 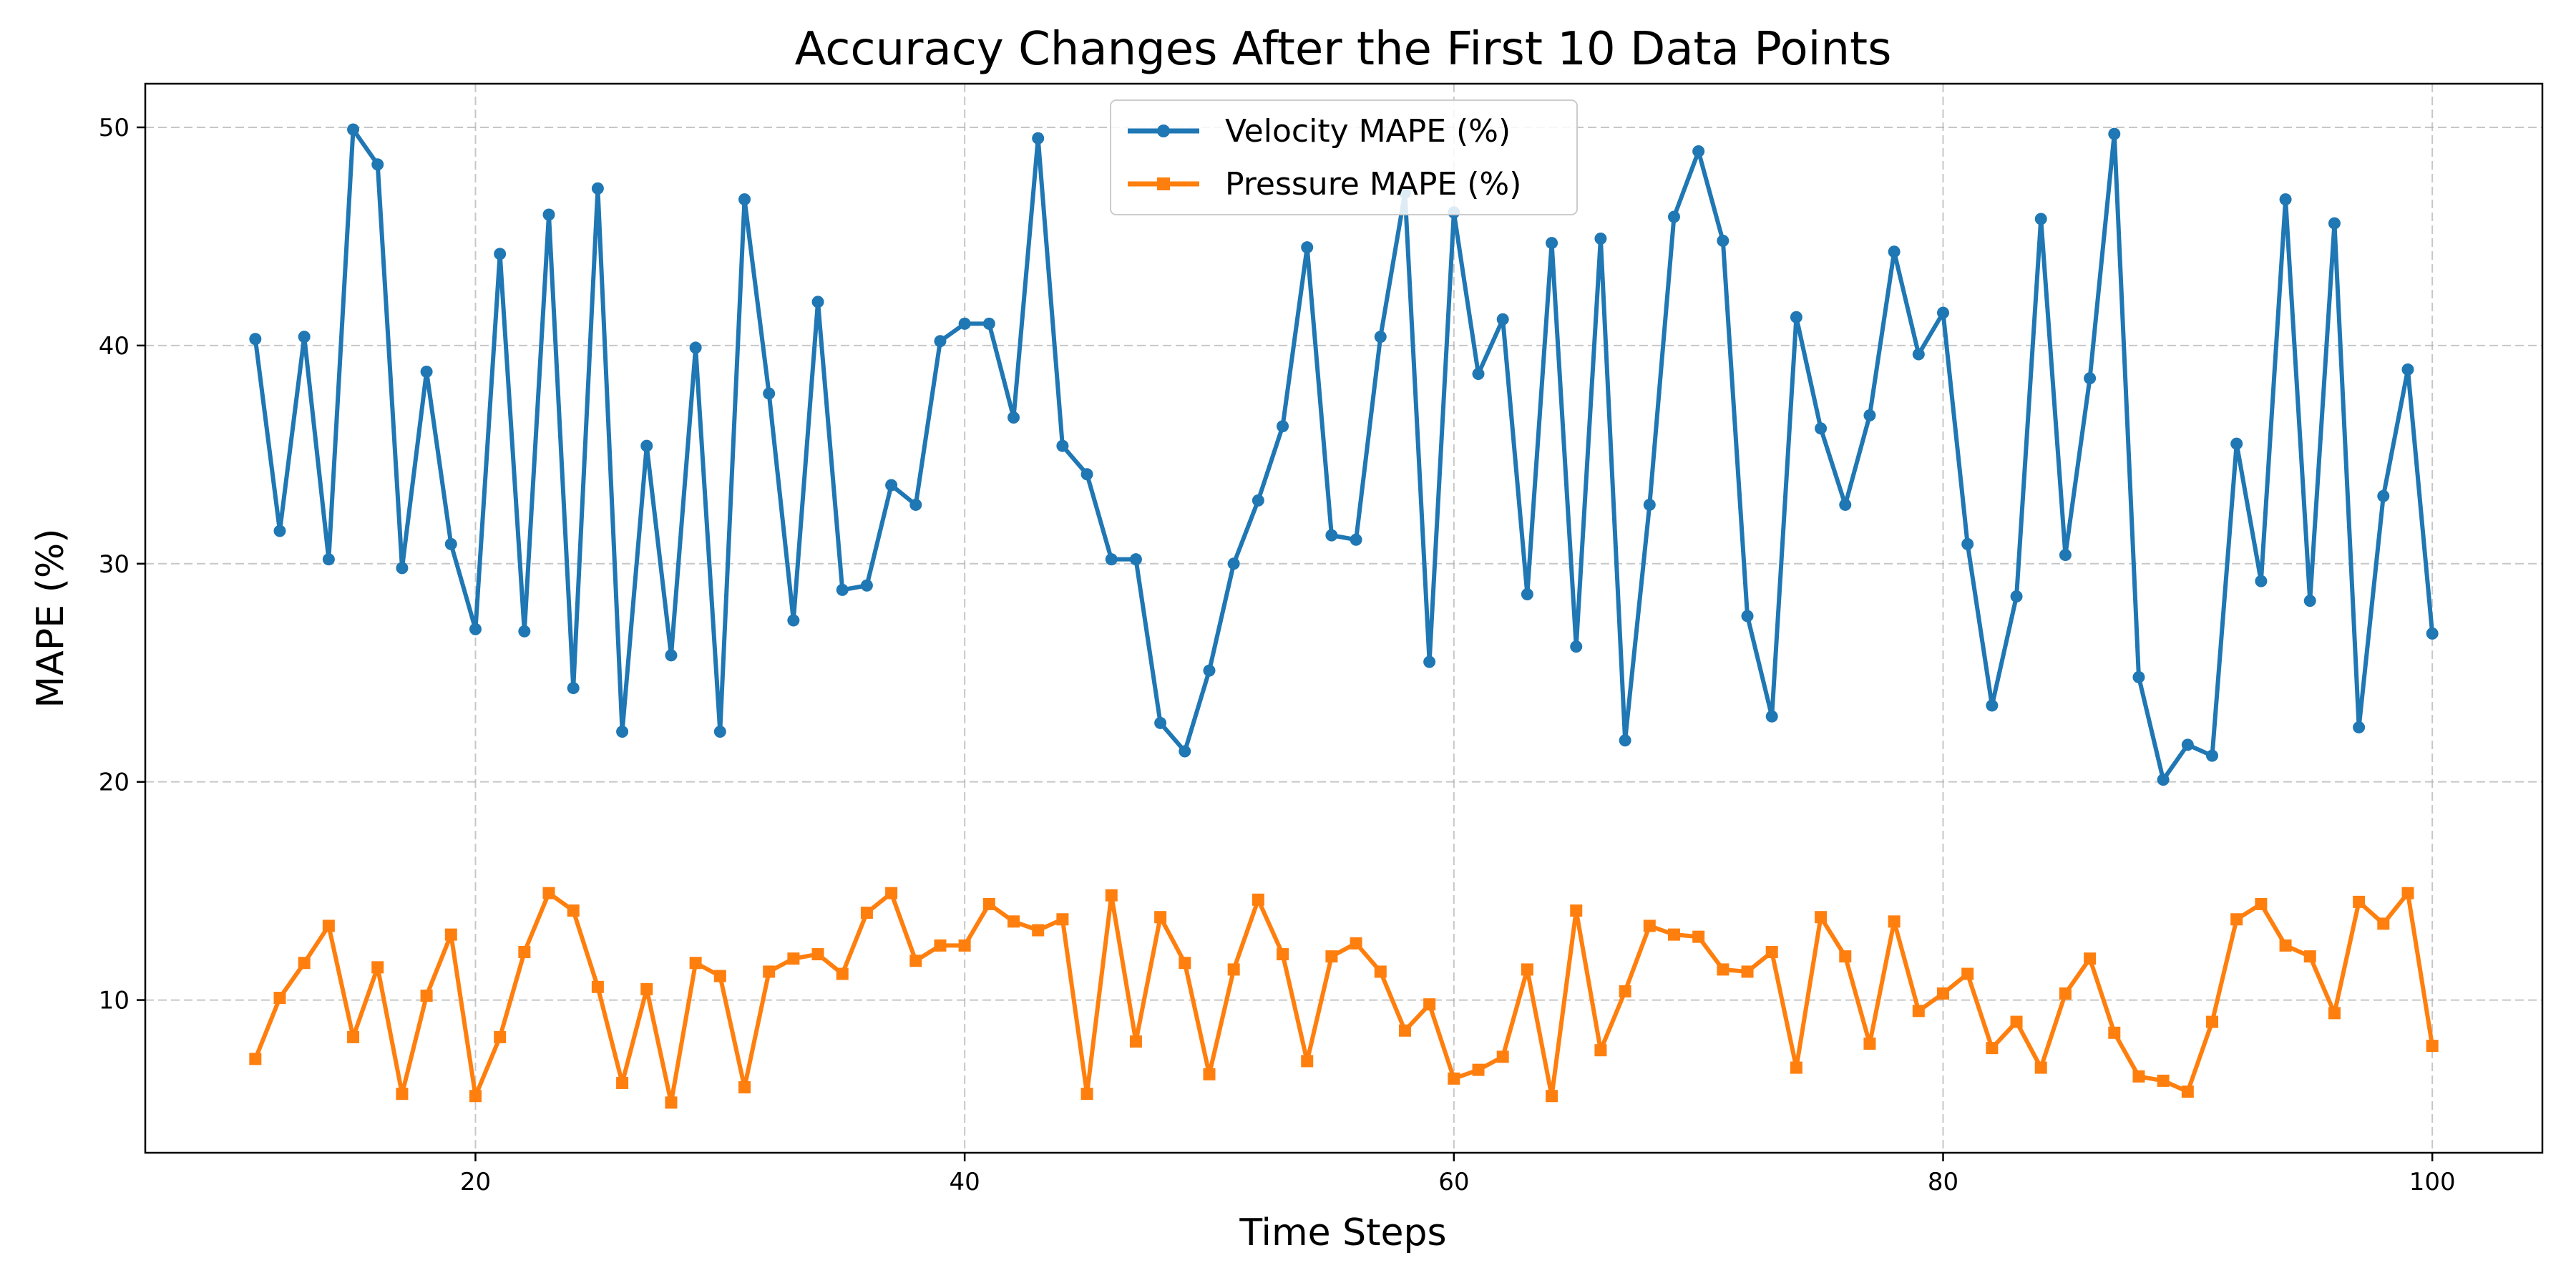 I want to click on legend-pressure-label: Pressure MAPE (%), so click(x=1373, y=184).